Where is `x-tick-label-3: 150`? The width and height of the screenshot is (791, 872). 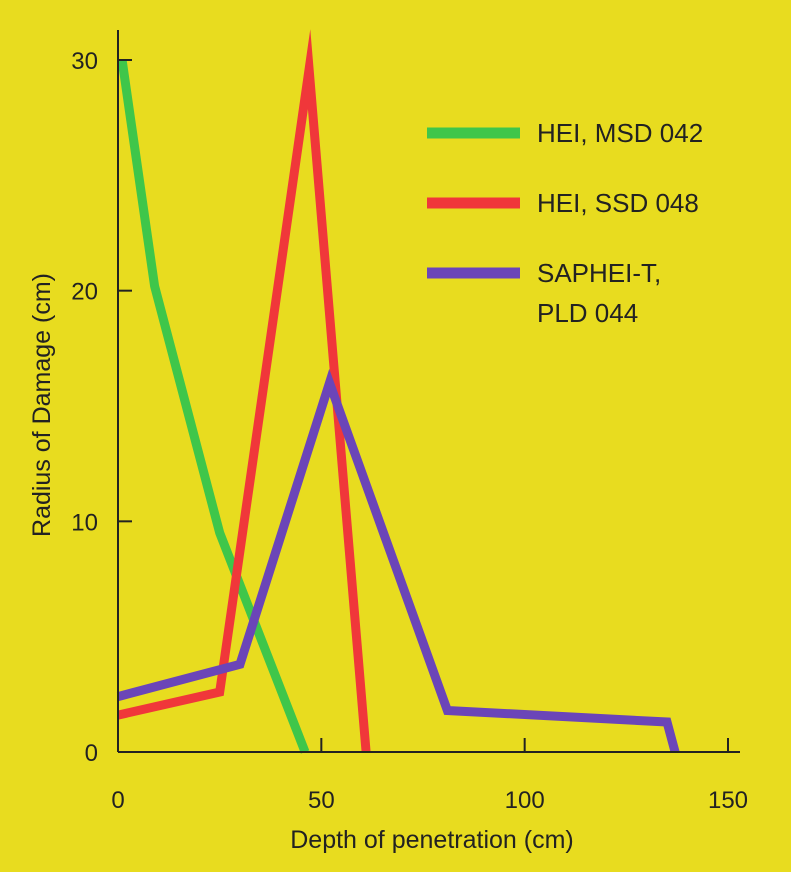
x-tick-label-3: 150 is located at coordinates (728, 800).